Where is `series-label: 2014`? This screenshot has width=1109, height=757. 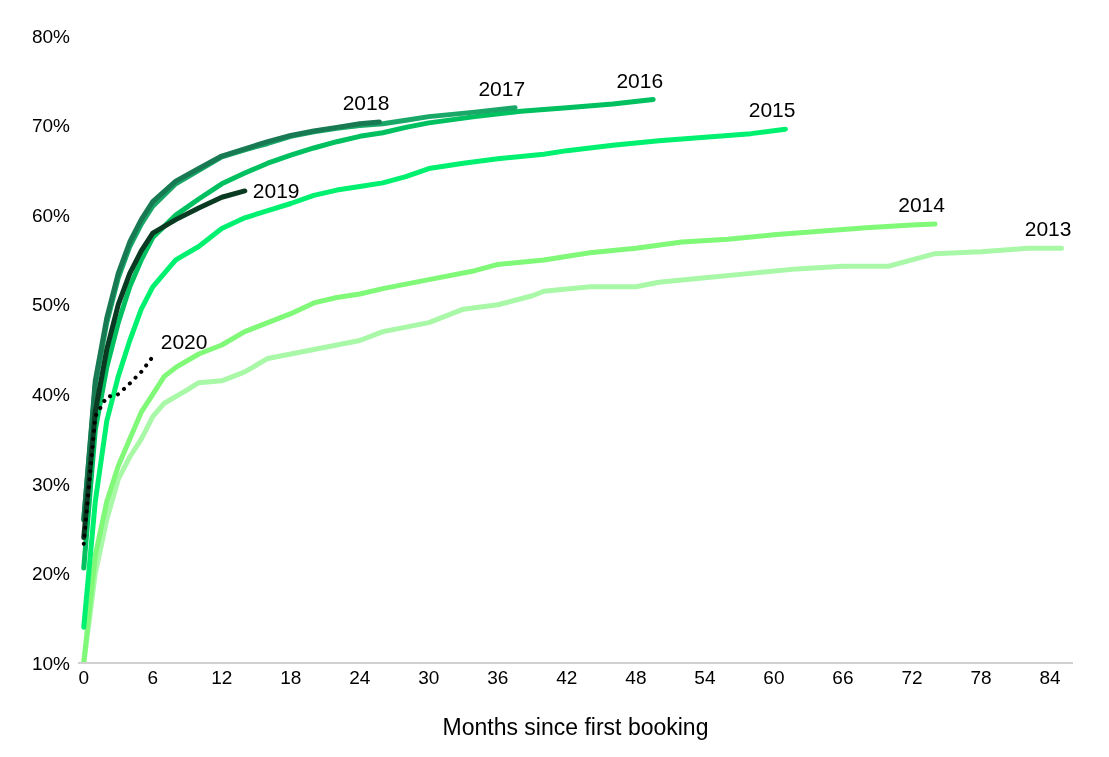
series-label: 2014 is located at coordinates (922, 205).